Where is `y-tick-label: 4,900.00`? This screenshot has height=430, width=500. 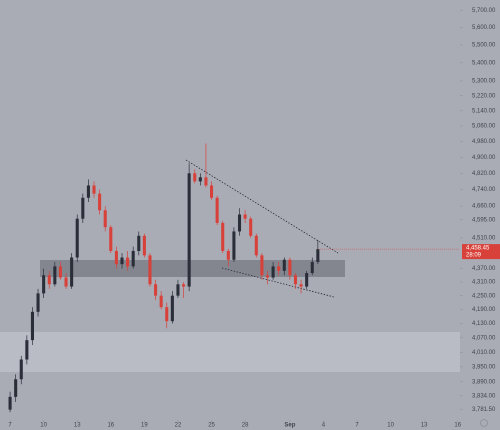
y-tick-label: 4,900.00 is located at coordinates (484, 158).